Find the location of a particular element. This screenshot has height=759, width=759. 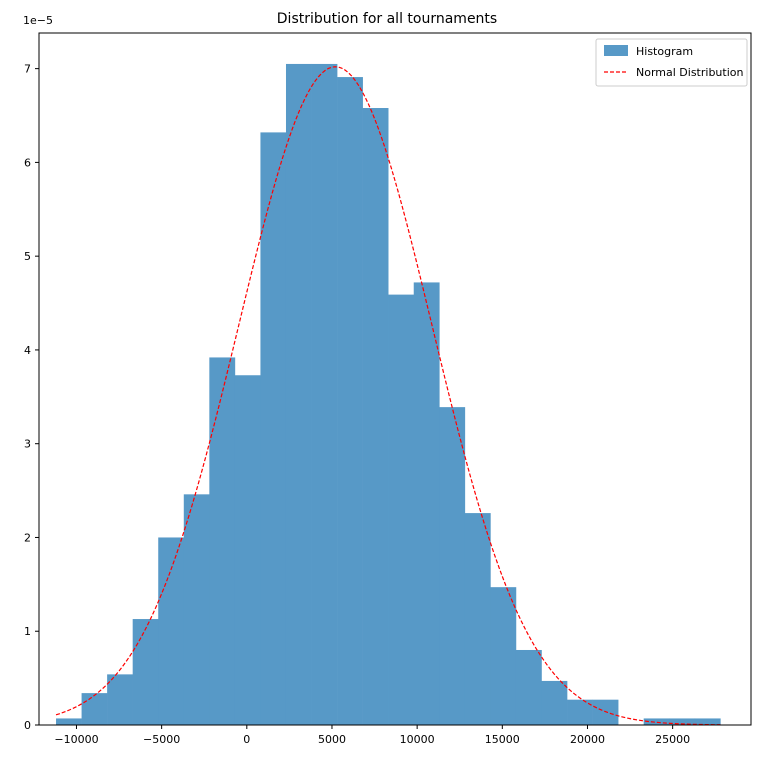

x-tick-label: 0 is located at coordinates (246, 739).